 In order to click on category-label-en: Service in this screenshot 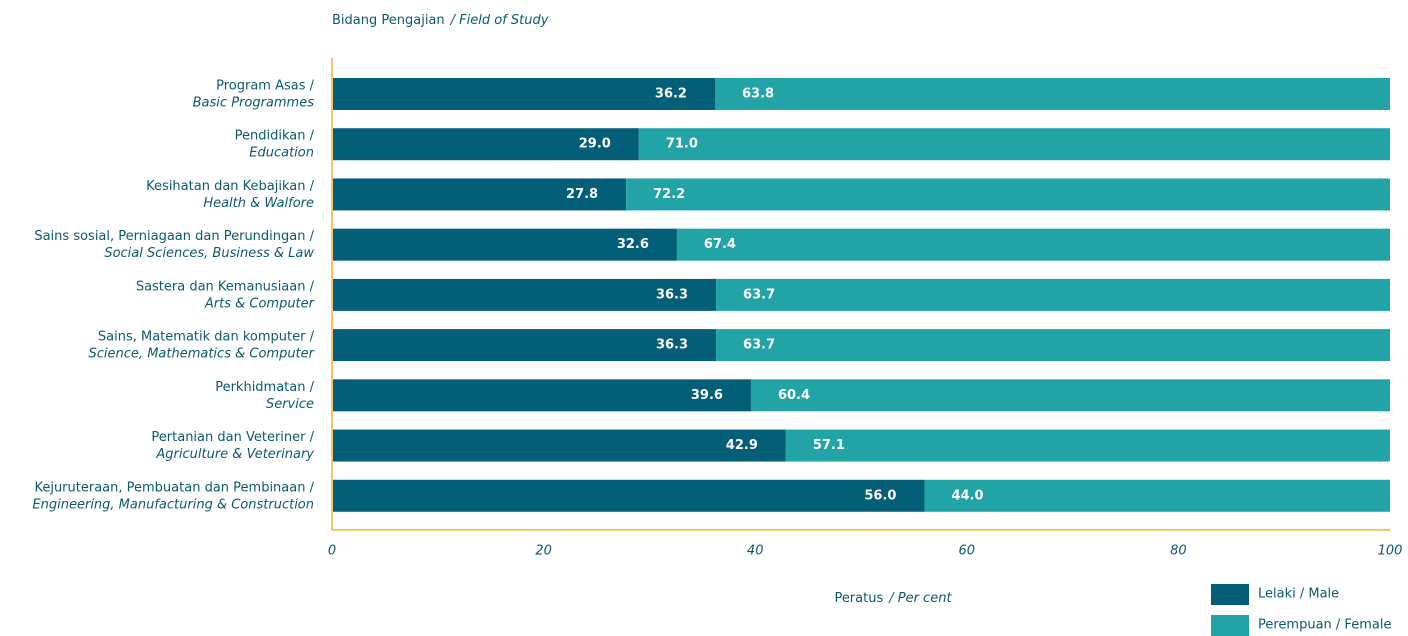, I will do `click(290, 404)`.